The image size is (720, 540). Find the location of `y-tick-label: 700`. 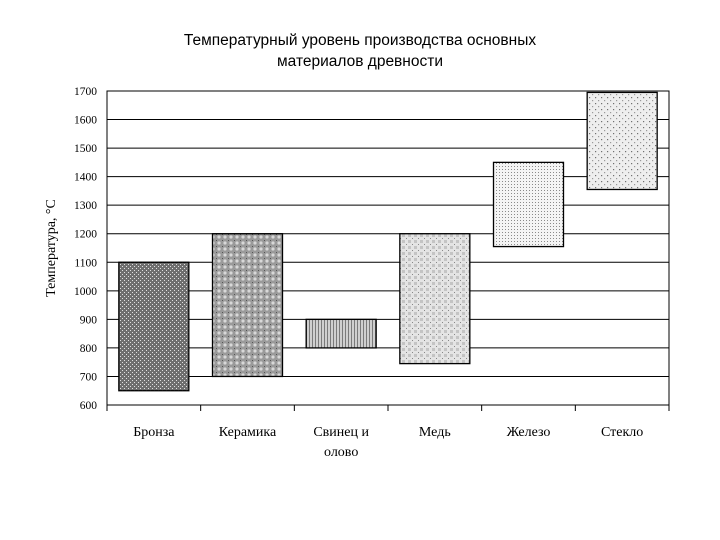

y-tick-label: 700 is located at coordinates (89, 377).